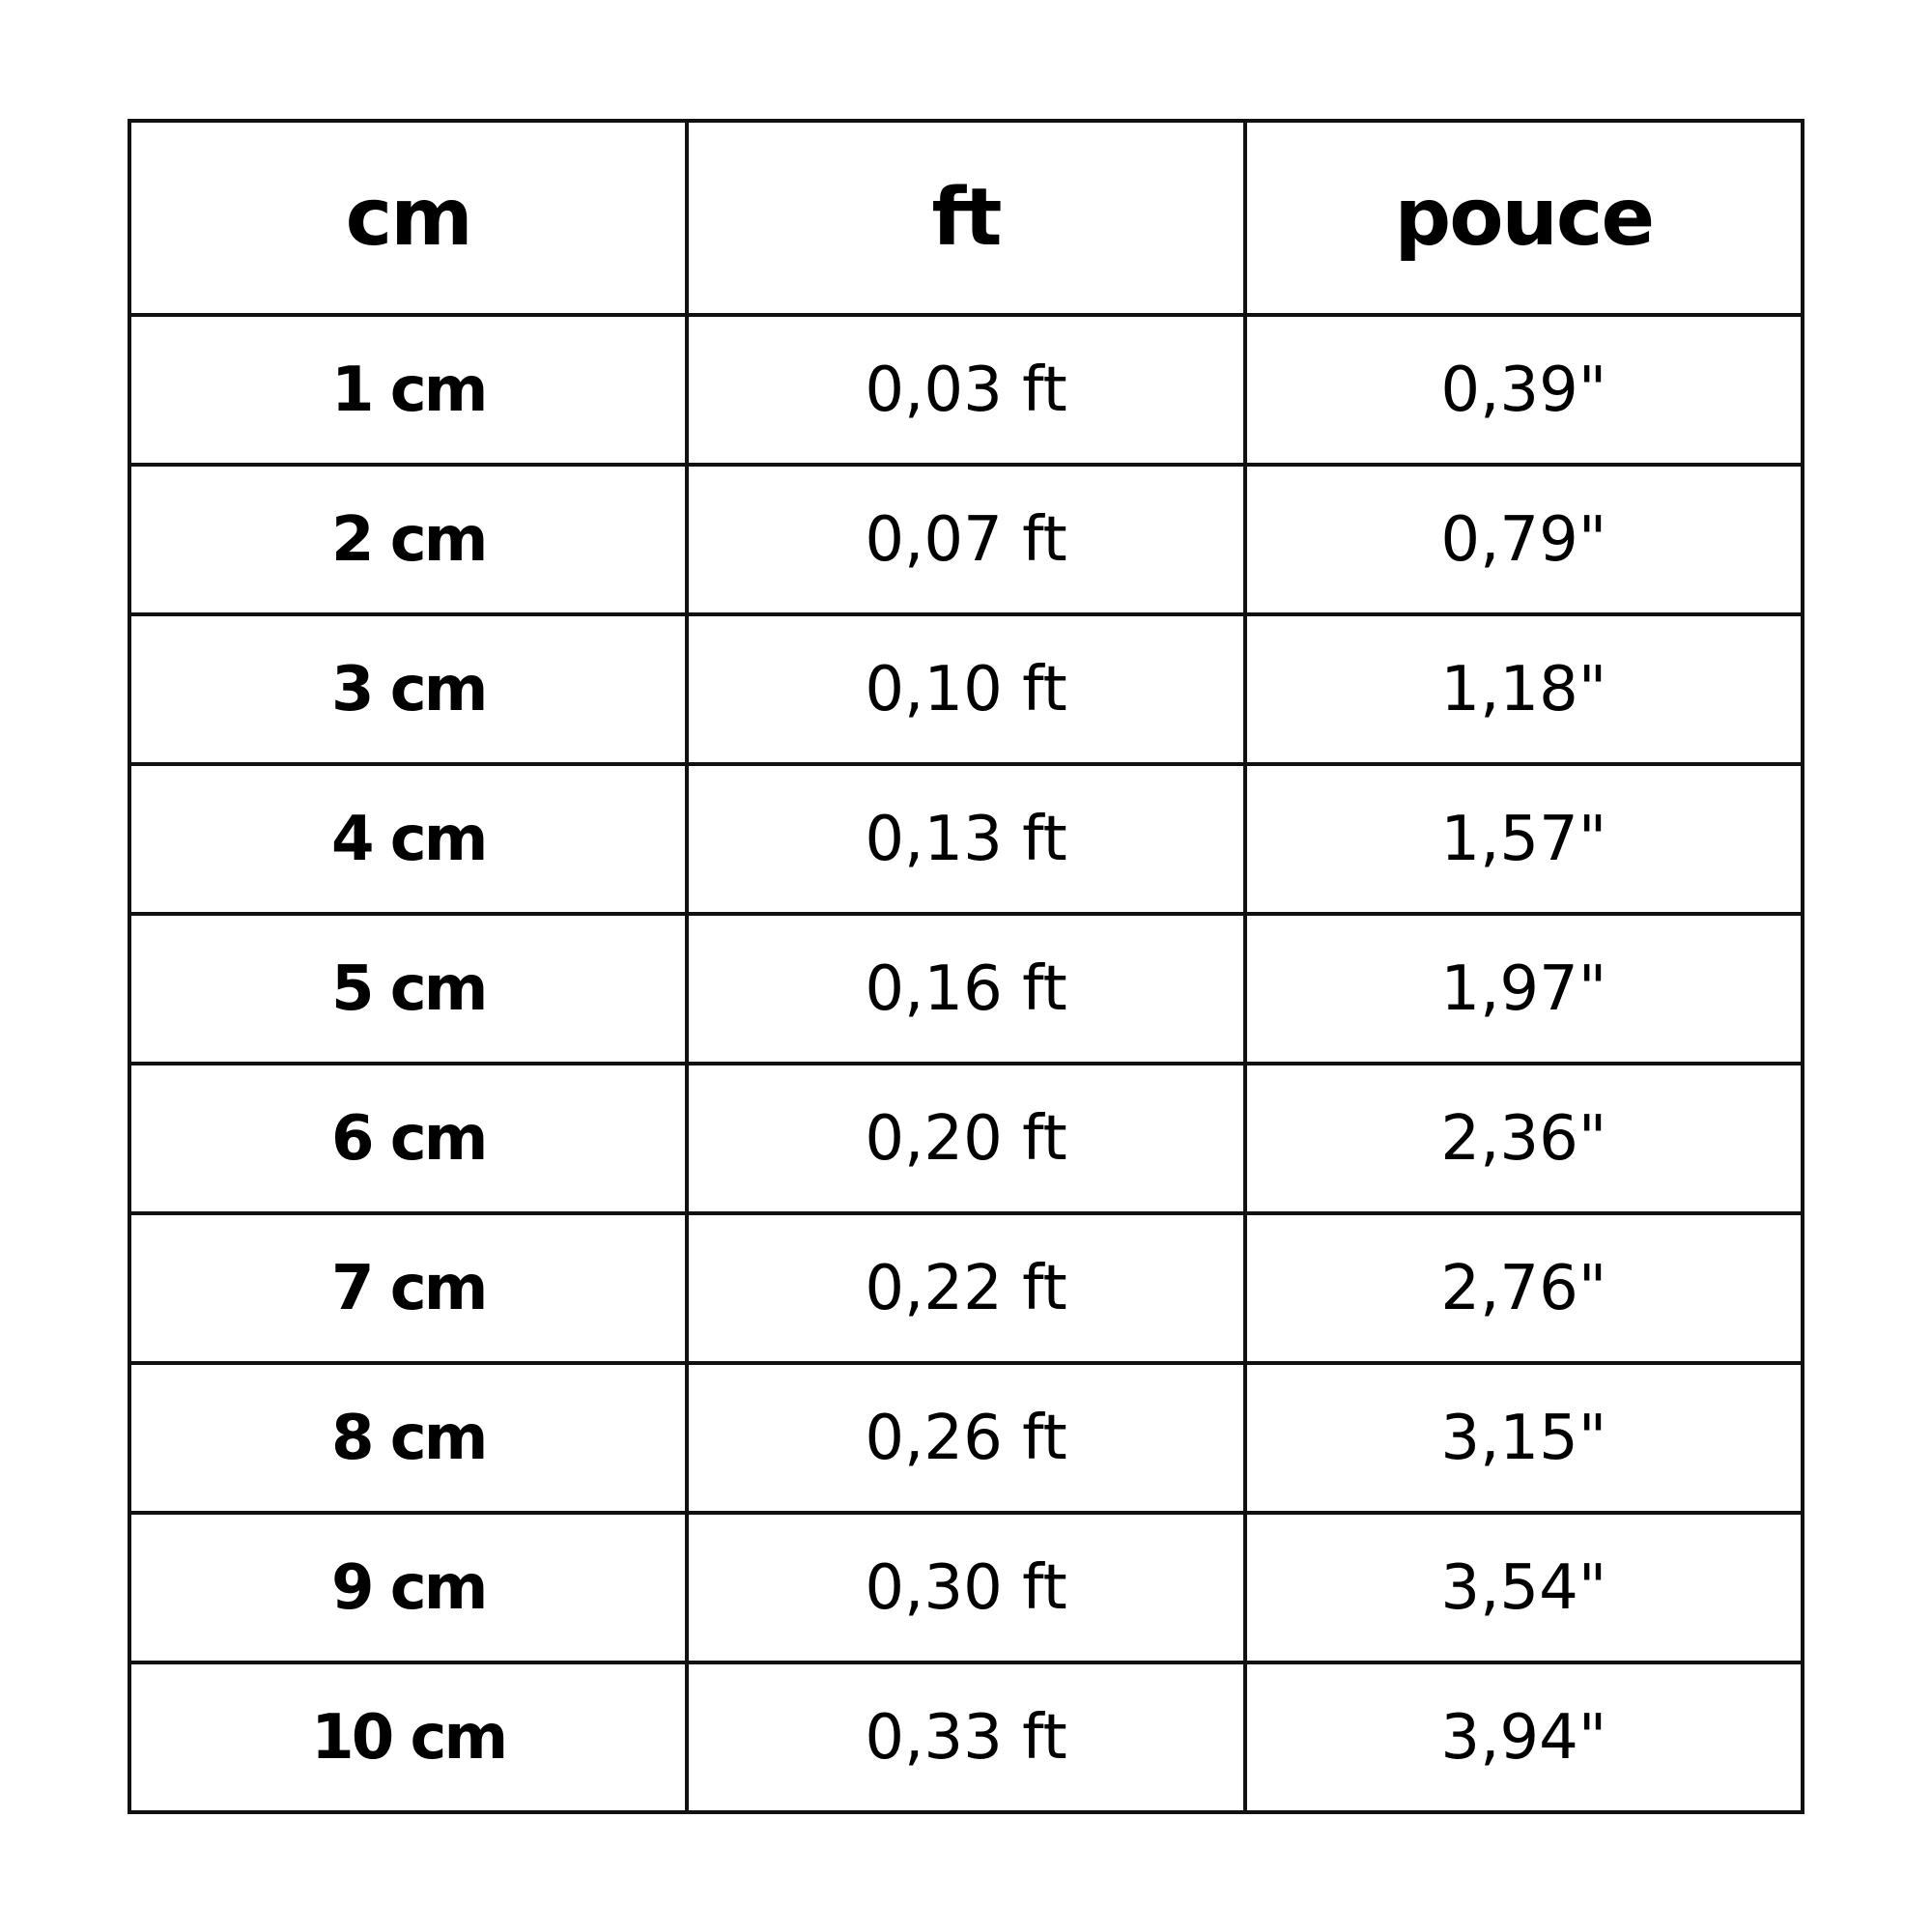 Image resolution: width=1932 pixels, height=1932 pixels. Describe the element at coordinates (1523, 539) in the screenshot. I see `pouce-cell: 0,79"` at that location.